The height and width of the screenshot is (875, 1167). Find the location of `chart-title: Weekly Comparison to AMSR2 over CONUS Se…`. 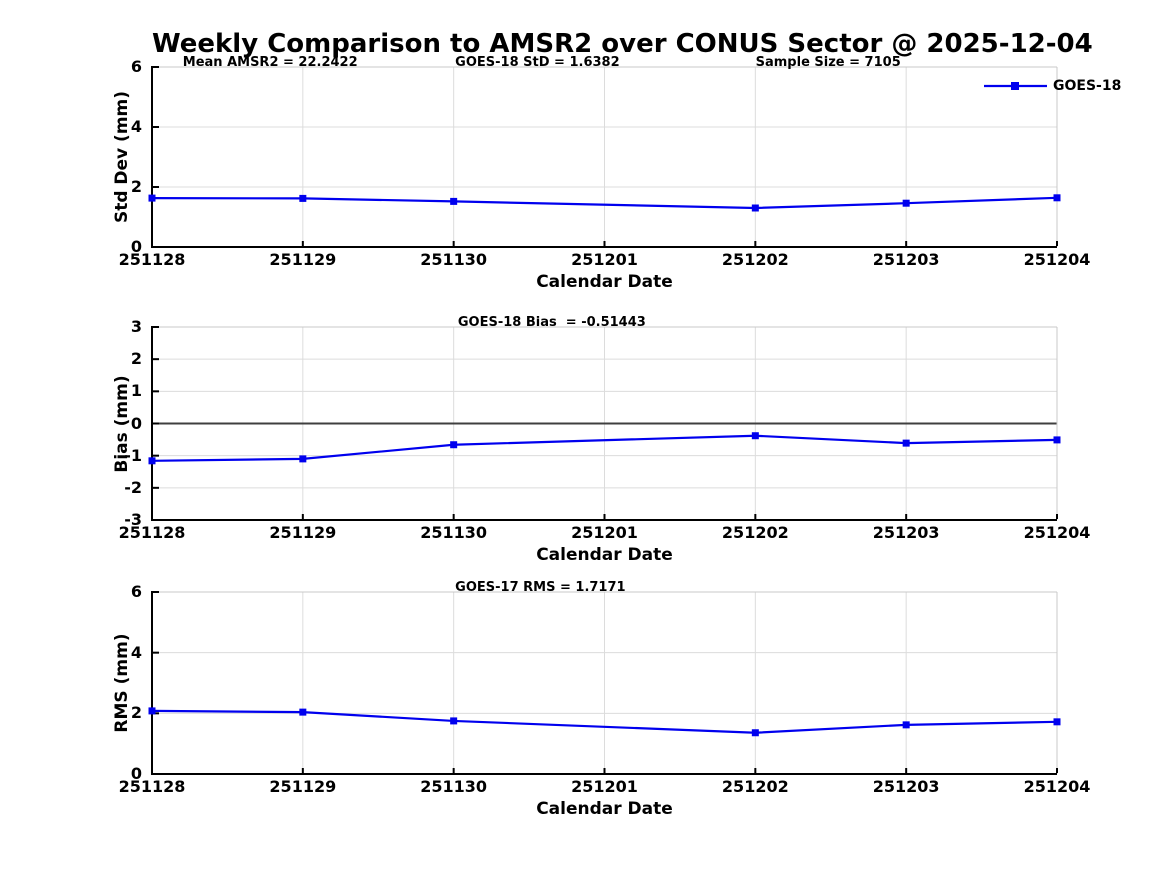

chart-title: Weekly Comparison to AMSR2 over CONUS Se… is located at coordinates (622, 44).